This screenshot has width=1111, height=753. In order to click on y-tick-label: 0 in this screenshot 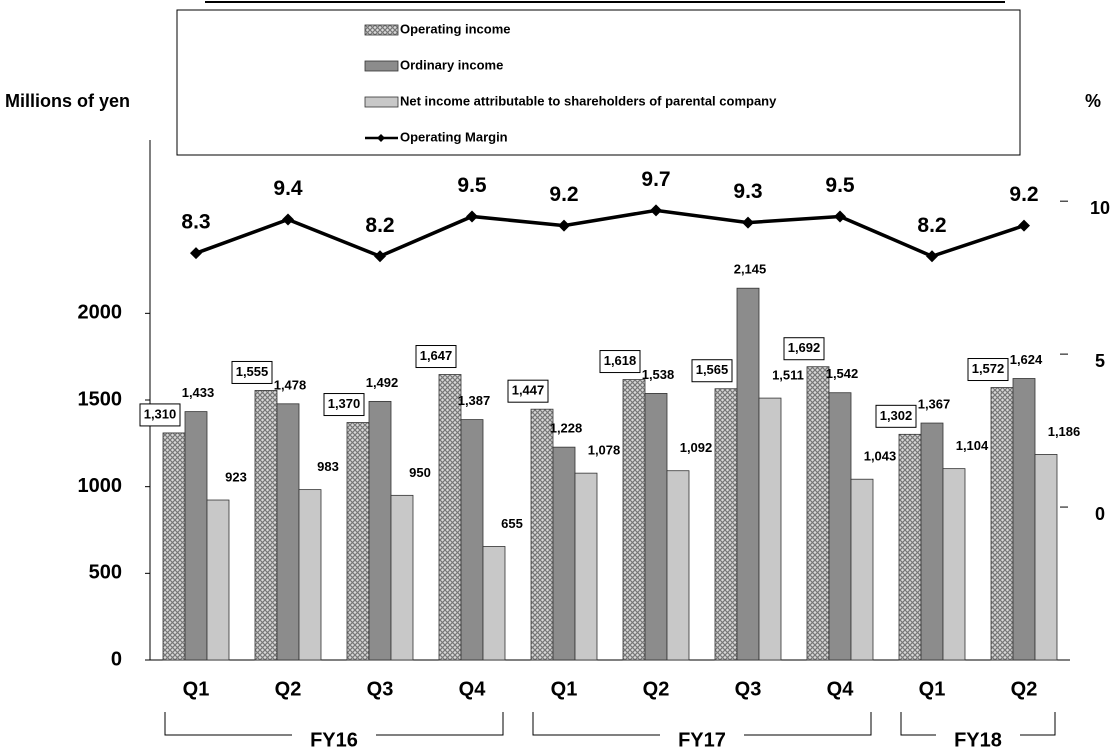, I will do `click(116, 659)`.